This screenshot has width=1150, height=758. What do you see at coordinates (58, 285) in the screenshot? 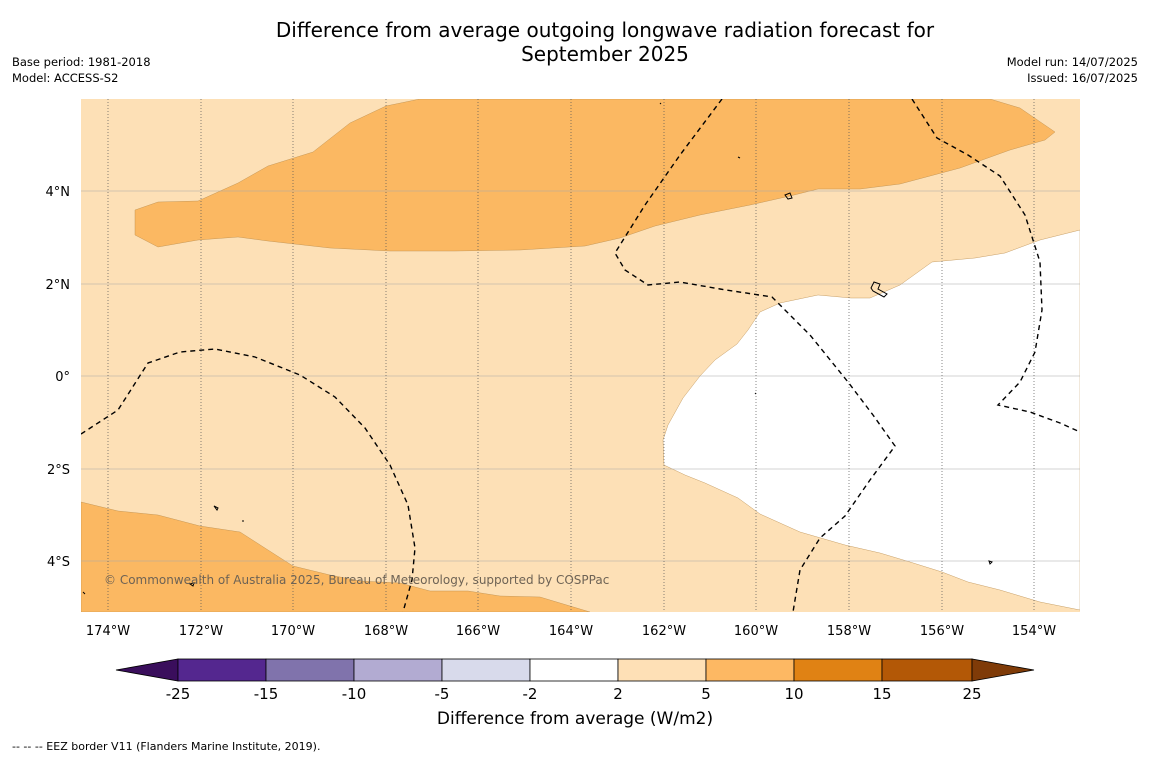
I see `lat-label: 2°N` at bounding box center [58, 285].